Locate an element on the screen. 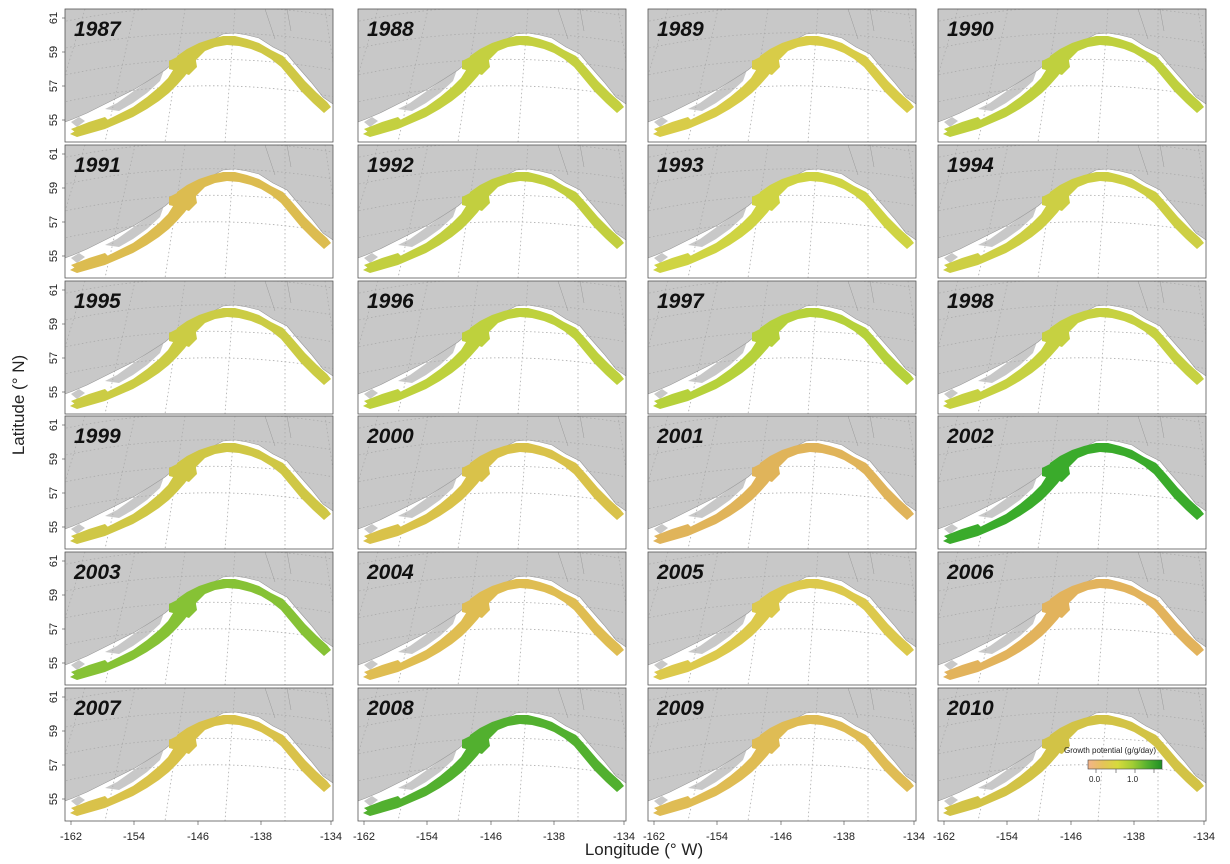 The image size is (1230, 864). growth-area-kodiak-2002 is located at coordinates (1056, 471).